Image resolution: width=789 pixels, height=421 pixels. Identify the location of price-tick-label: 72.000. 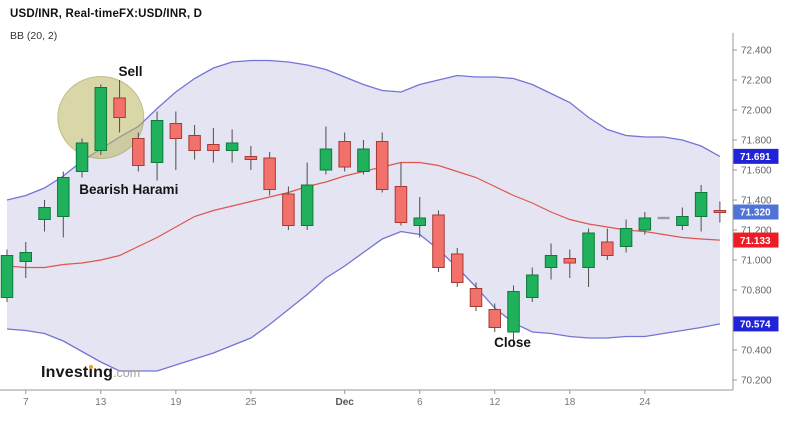
(756, 111).